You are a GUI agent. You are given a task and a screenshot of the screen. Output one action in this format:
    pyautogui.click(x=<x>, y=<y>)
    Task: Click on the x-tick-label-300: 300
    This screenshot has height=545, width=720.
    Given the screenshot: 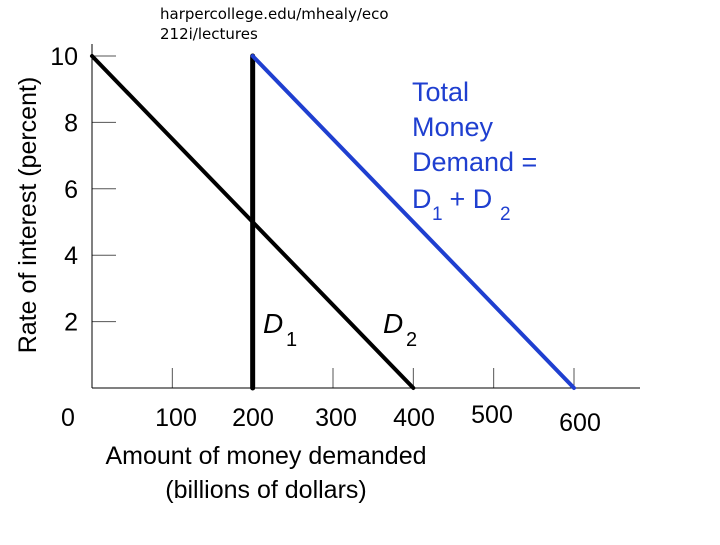 What is the action you would take?
    pyautogui.click(x=336, y=418)
    